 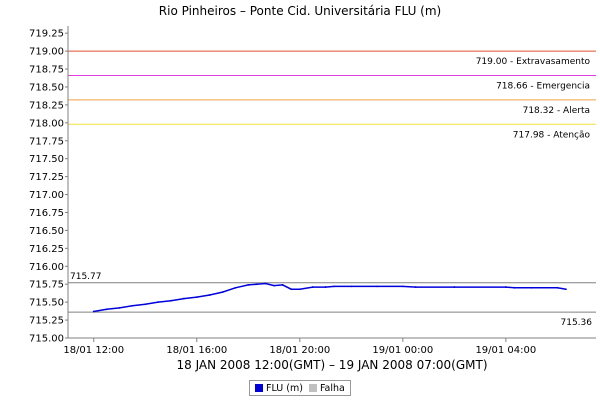 What do you see at coordinates (46, 267) in the screenshot?
I see `y-tick-label: 716.00` at bounding box center [46, 267].